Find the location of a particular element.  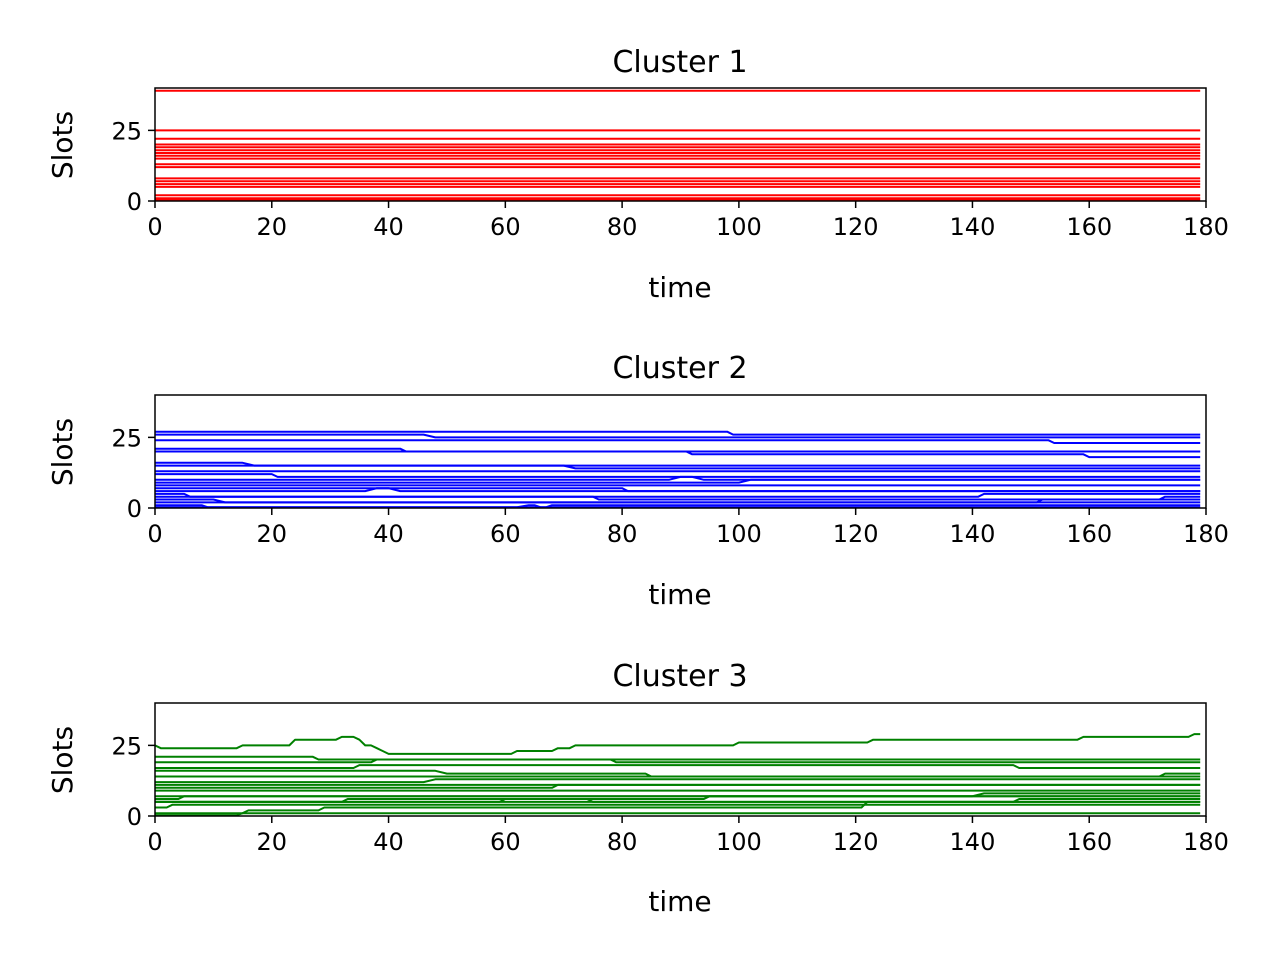

cluster-2-x-tick-label: 160 is located at coordinates (1089, 534).